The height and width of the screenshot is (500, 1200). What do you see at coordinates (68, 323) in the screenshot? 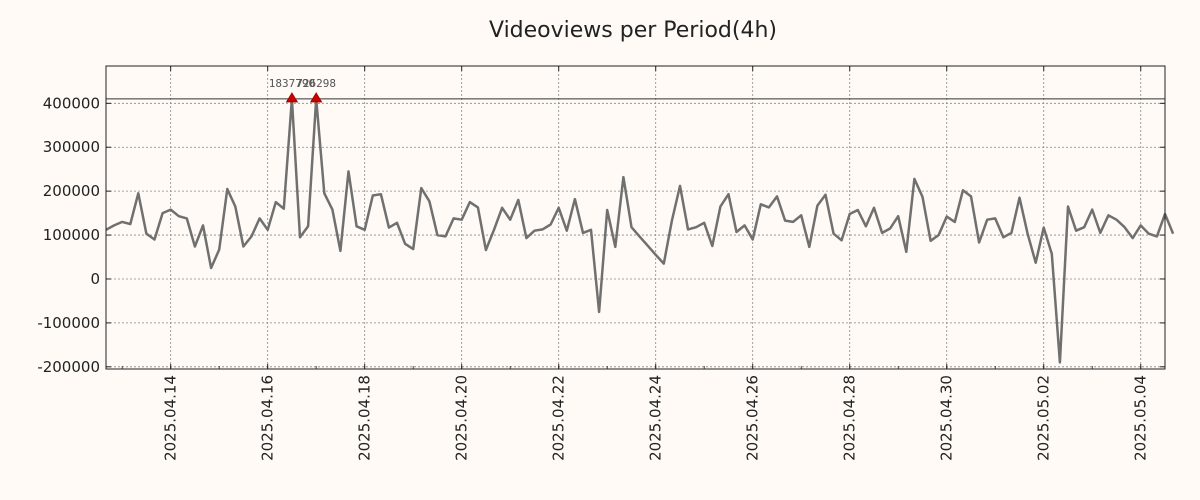
I see `y-tick-label: -100000` at bounding box center [68, 323].